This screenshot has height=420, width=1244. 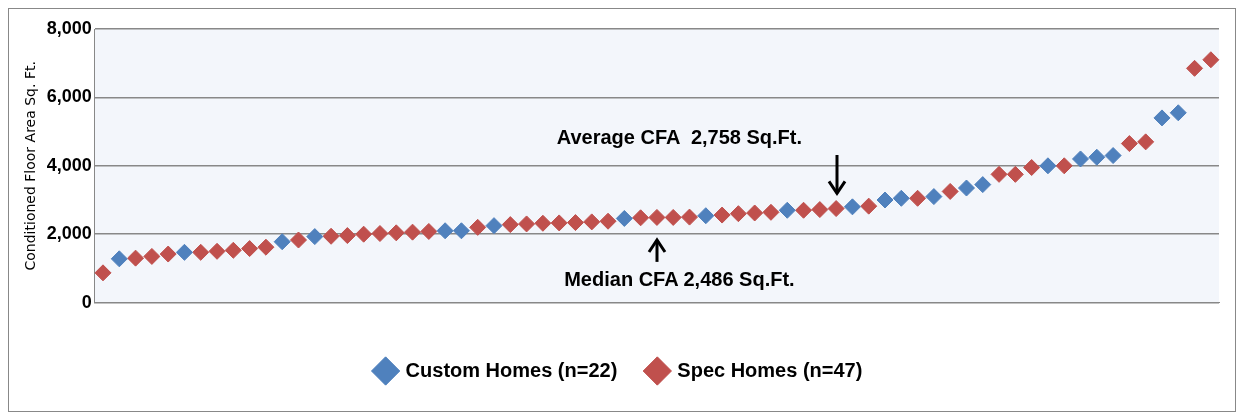 What do you see at coordinates (679, 136) in the screenshot?
I see `annotation: Average CFA 2,758 Sq.Ft.` at bounding box center [679, 136].